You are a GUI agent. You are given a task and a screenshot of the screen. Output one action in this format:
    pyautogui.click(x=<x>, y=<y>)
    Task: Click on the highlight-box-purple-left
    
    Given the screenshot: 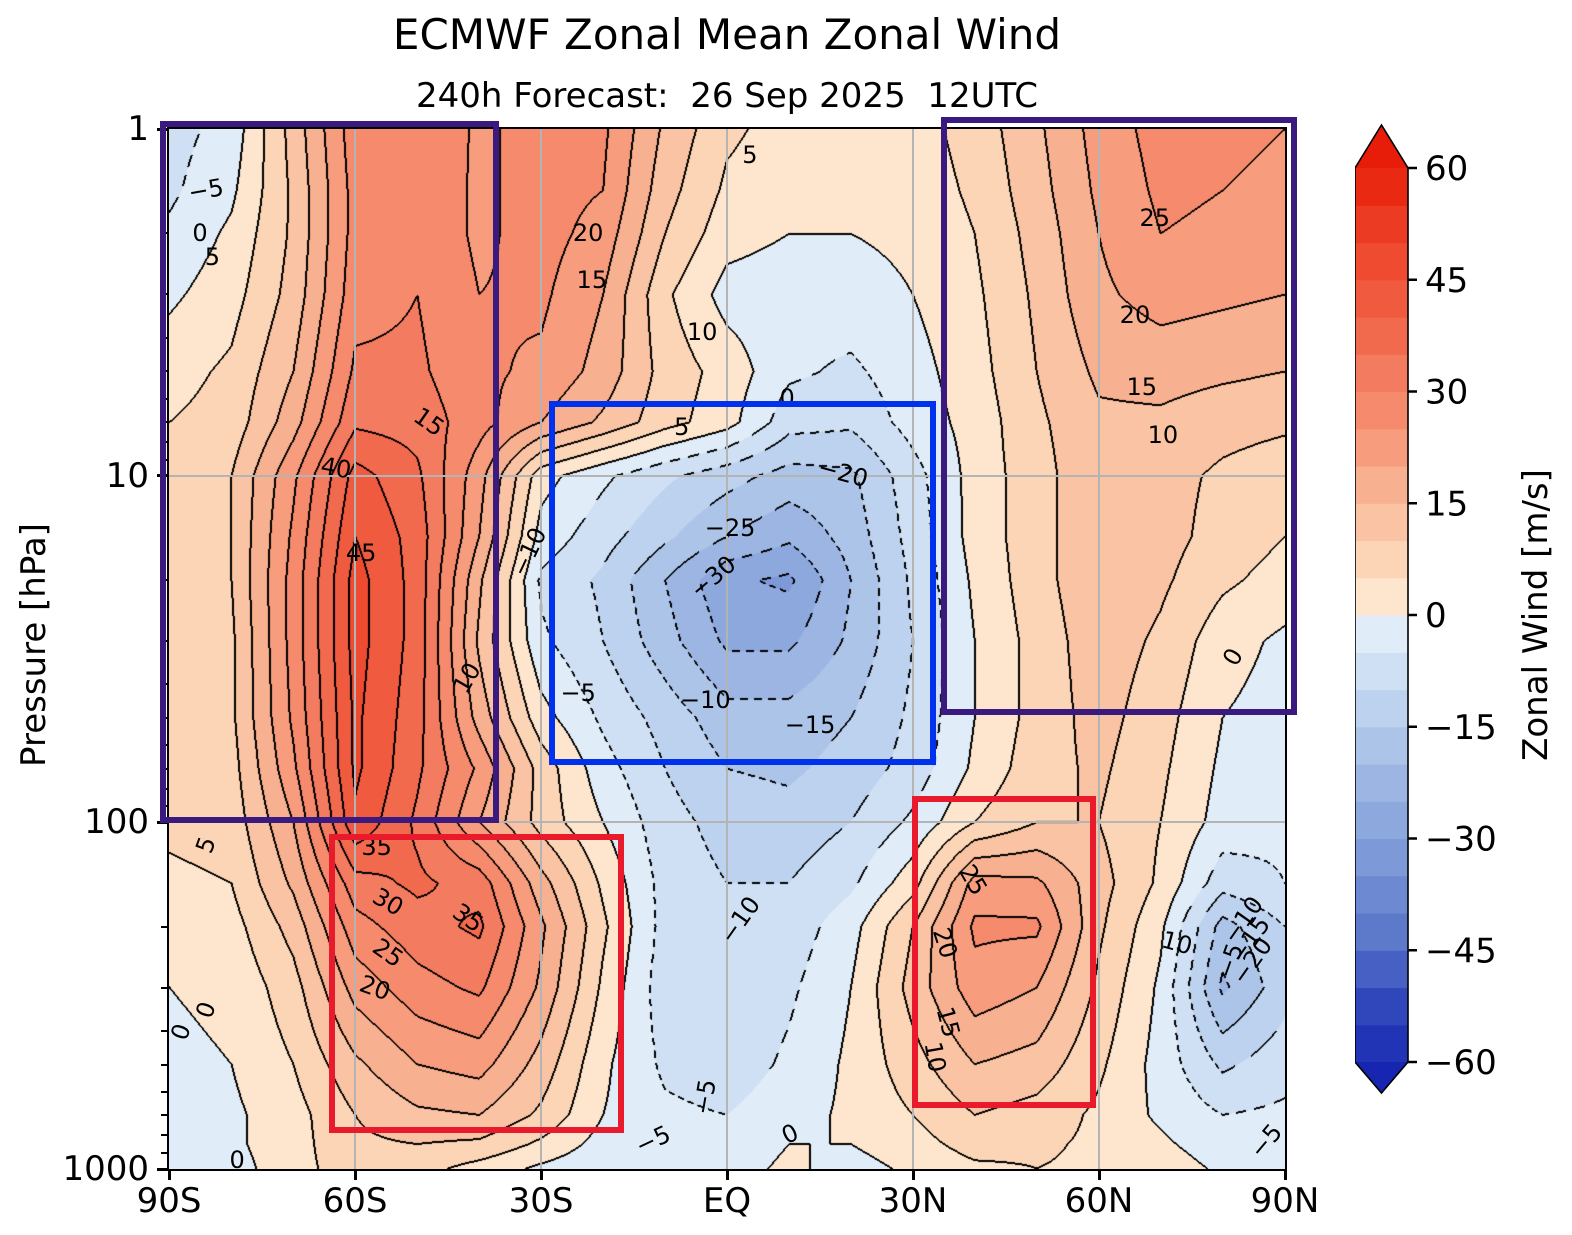 What is the action you would take?
    pyautogui.click(x=329, y=472)
    